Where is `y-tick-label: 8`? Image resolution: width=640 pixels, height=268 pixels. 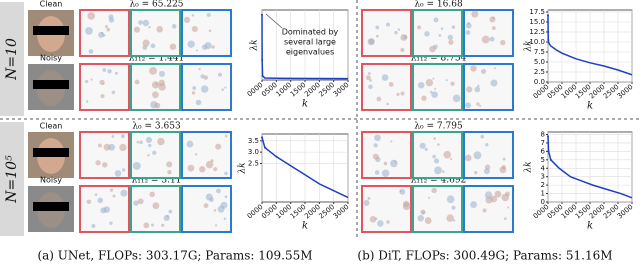 y-tick-label: 8 is located at coordinates (543, 135).